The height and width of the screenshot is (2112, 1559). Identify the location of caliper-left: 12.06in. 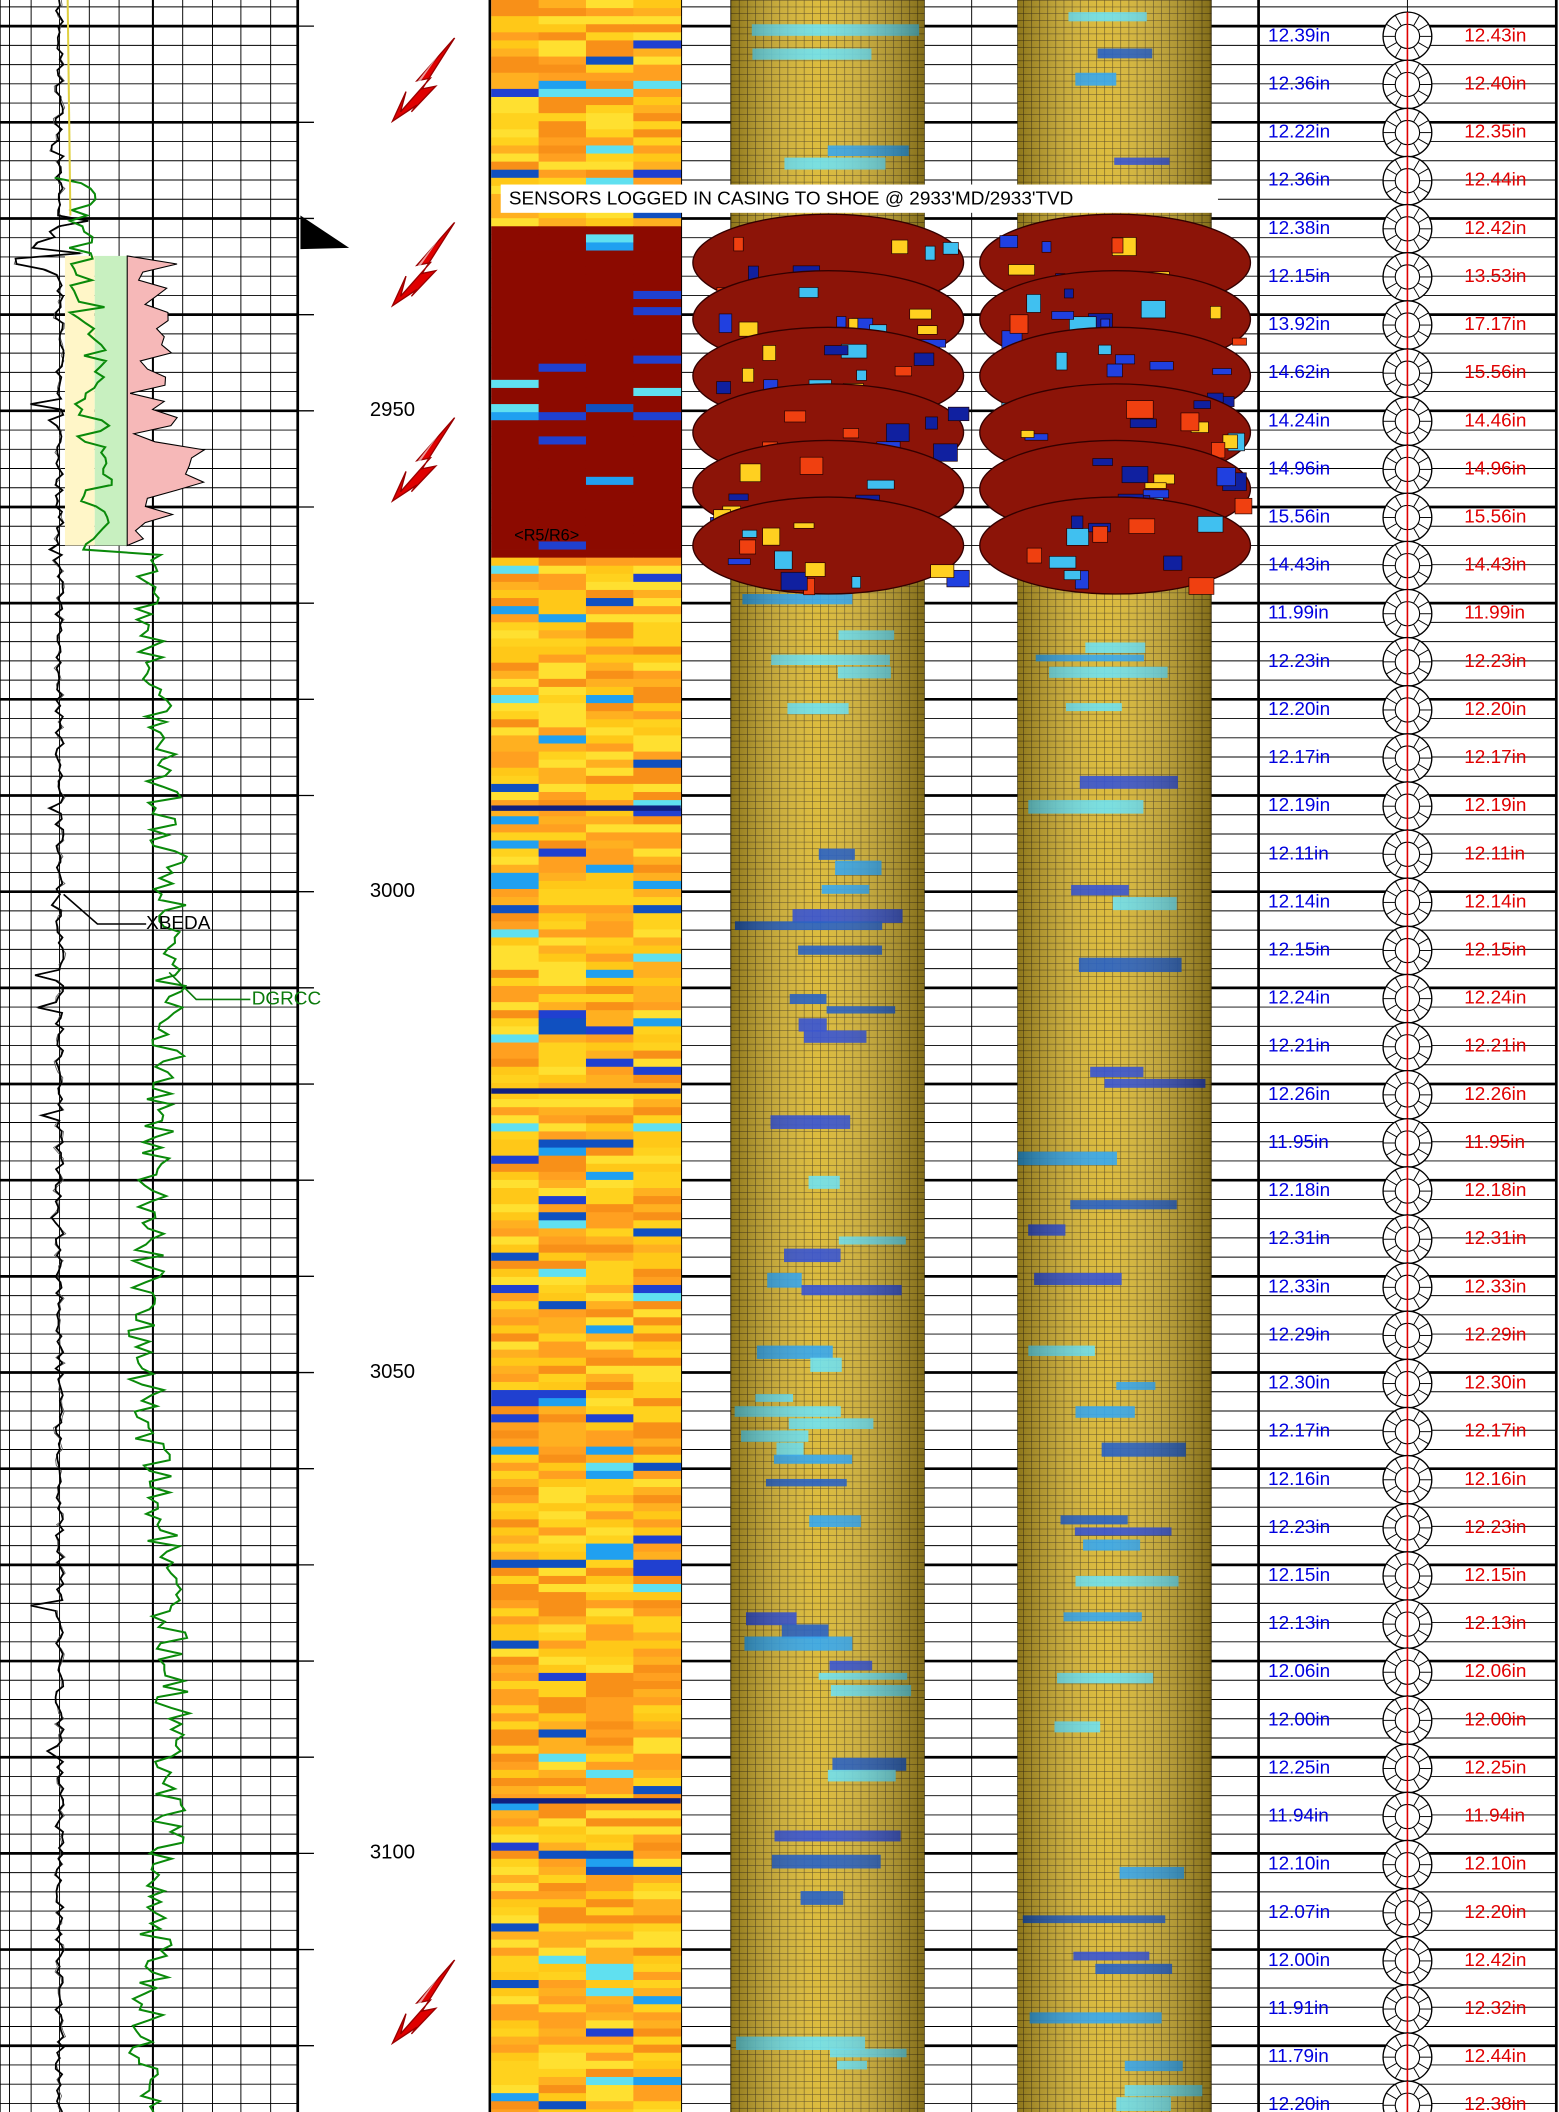
(1299, 1671).